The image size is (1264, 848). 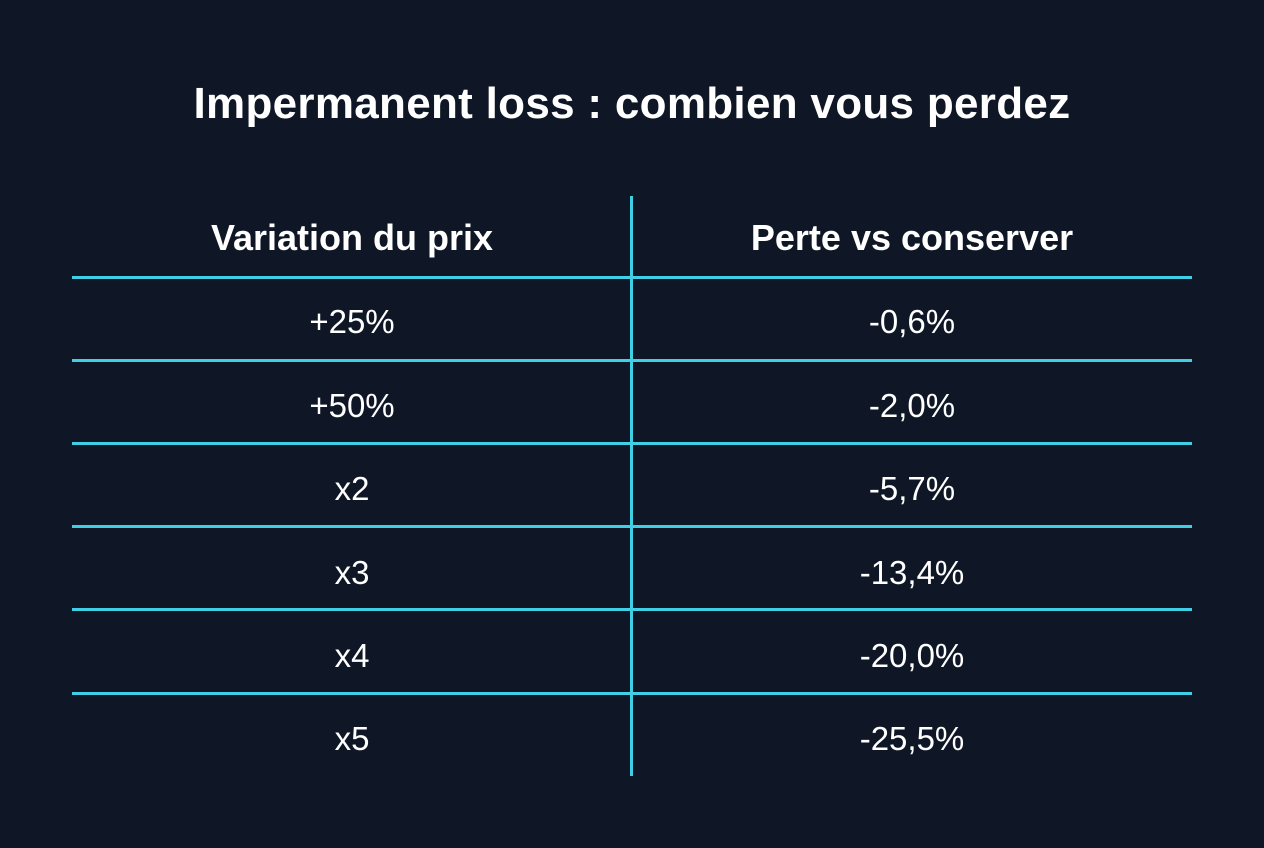 I want to click on table-cell-price-variation: x4, so click(x=352, y=655).